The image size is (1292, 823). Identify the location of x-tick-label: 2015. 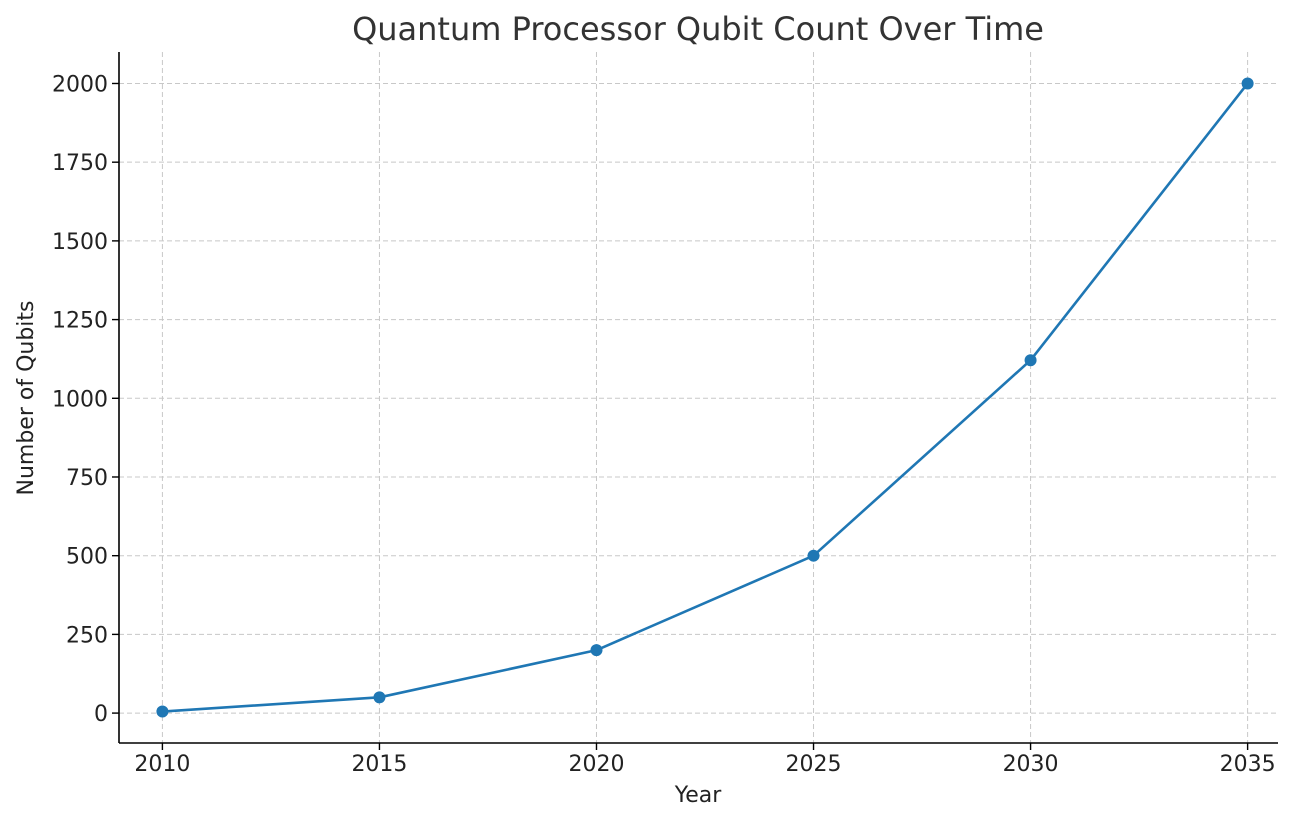
(379, 764).